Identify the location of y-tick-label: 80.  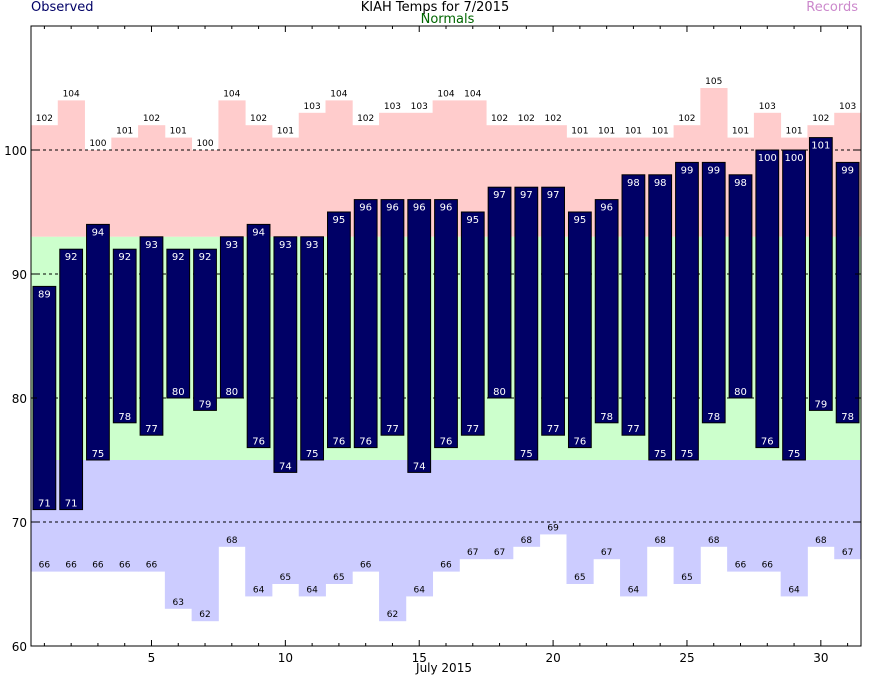
(19, 399).